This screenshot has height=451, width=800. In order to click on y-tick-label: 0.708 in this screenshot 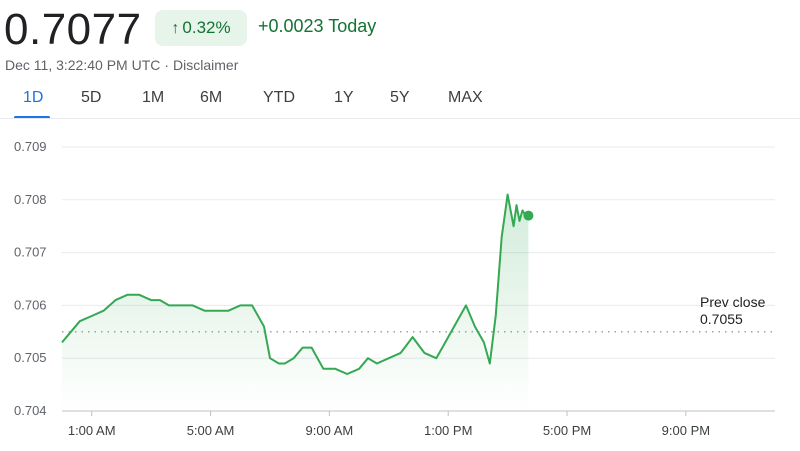, I will do `click(30, 199)`.